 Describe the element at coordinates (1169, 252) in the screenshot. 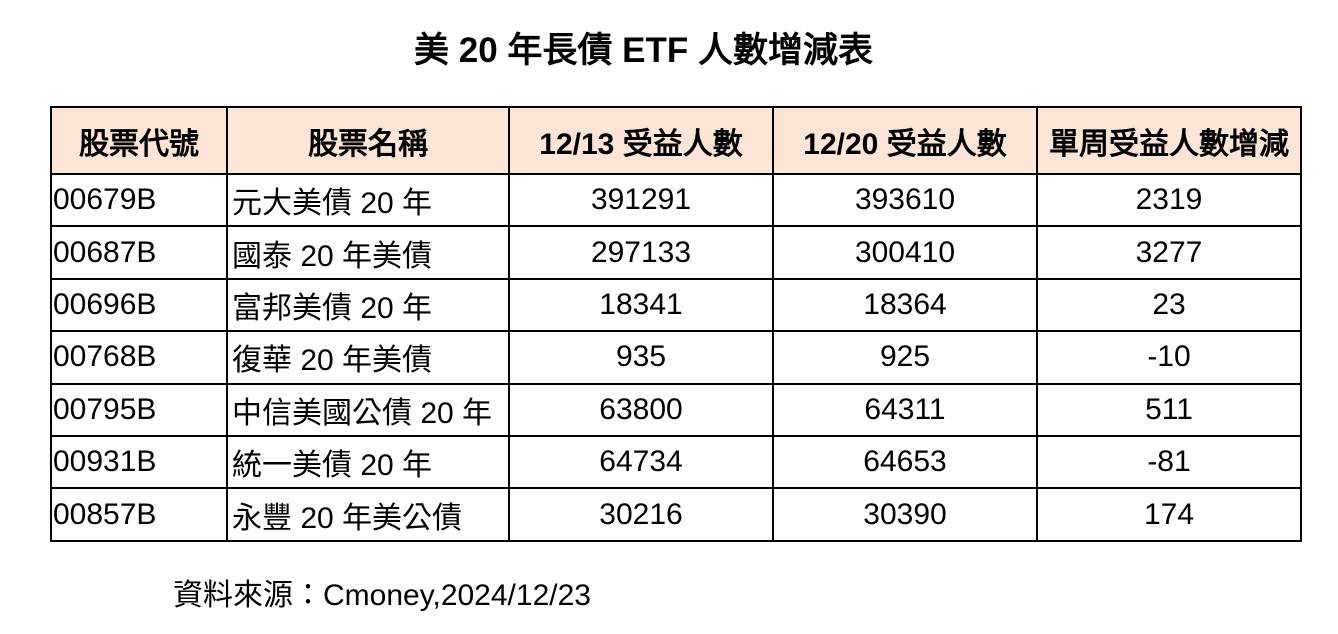

I see `cell-weekly-change: 3277` at that location.